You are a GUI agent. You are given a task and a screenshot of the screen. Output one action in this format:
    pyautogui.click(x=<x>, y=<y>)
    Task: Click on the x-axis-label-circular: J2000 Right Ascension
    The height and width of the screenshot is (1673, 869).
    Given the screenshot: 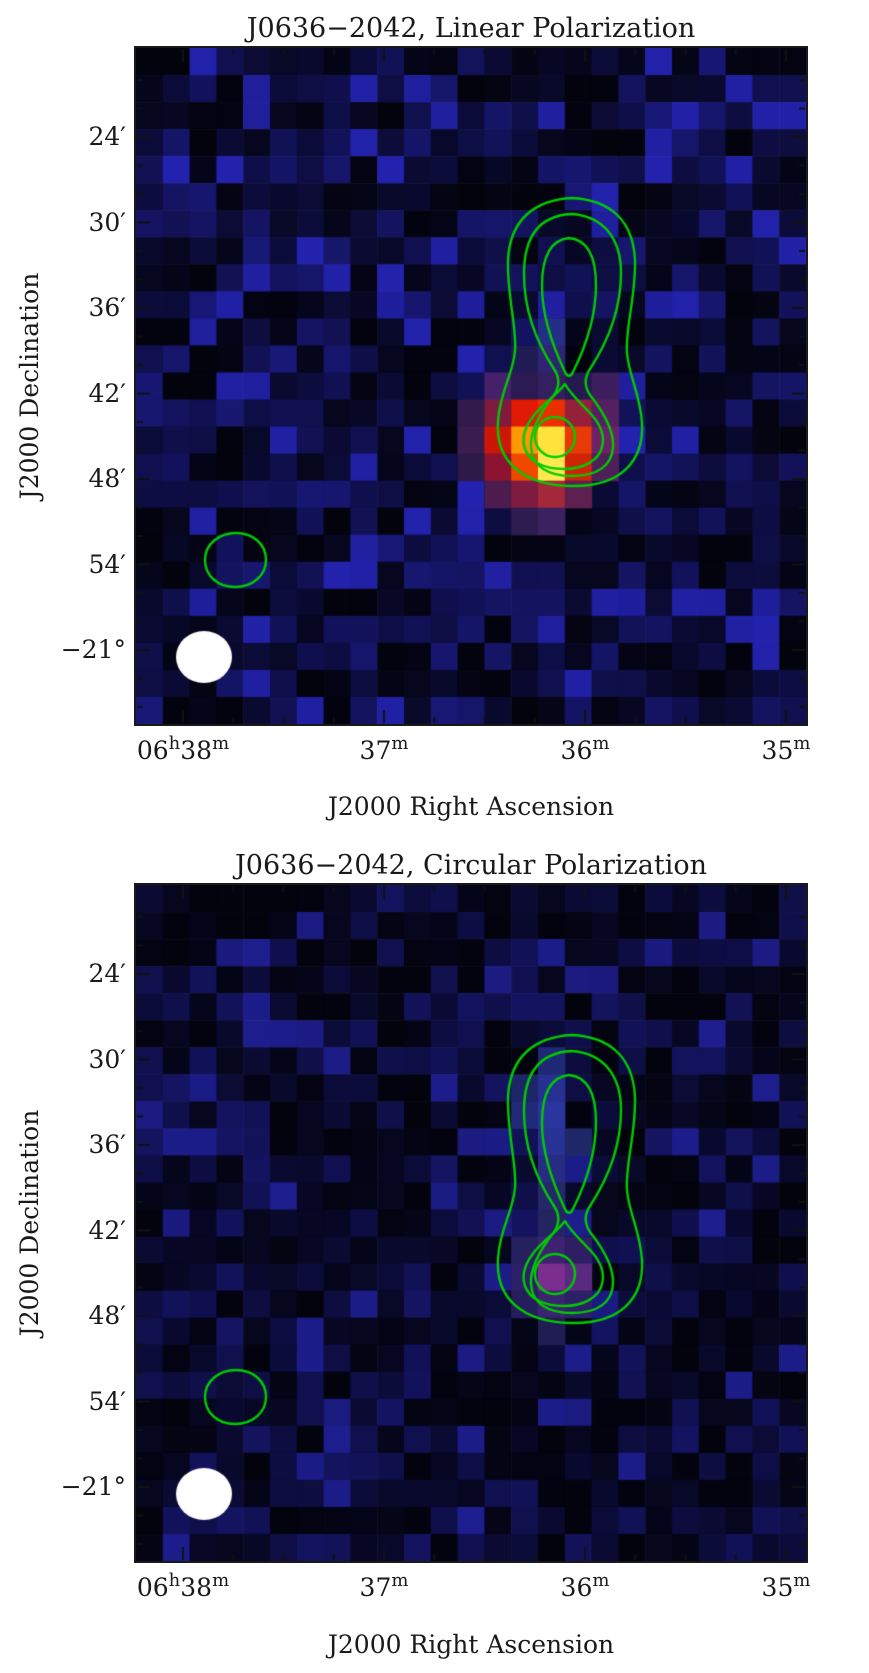 What is the action you would take?
    pyautogui.click(x=471, y=1644)
    